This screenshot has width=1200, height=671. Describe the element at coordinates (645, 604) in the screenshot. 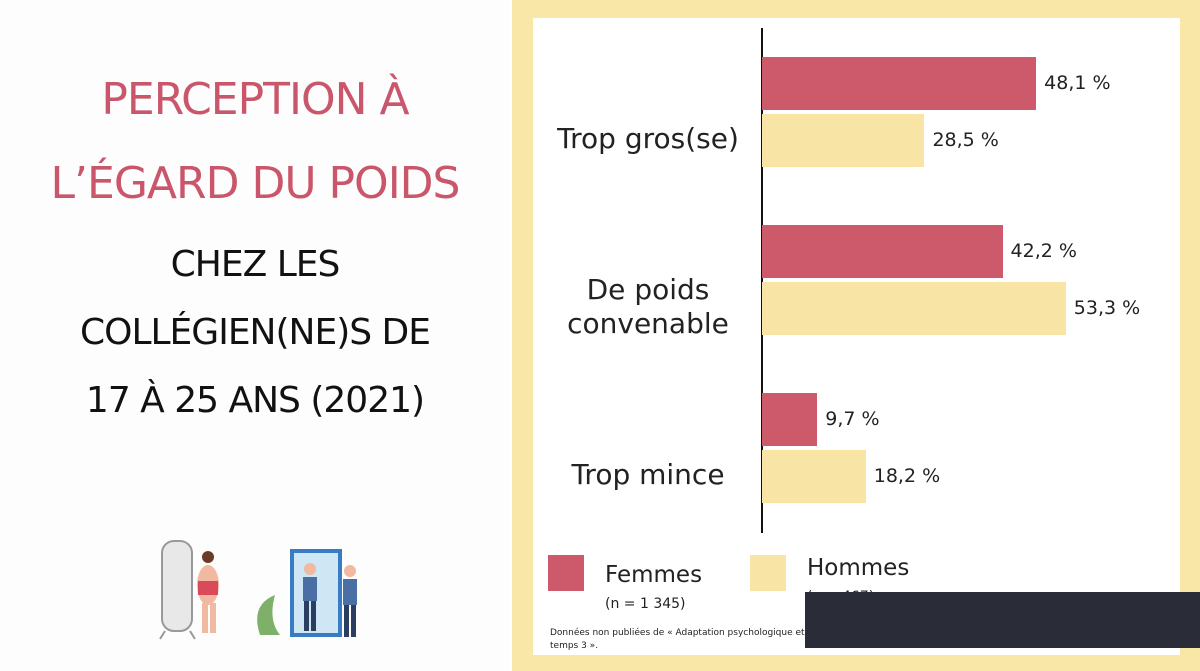

I see `legend-sample: (n = 1 345)` at that location.